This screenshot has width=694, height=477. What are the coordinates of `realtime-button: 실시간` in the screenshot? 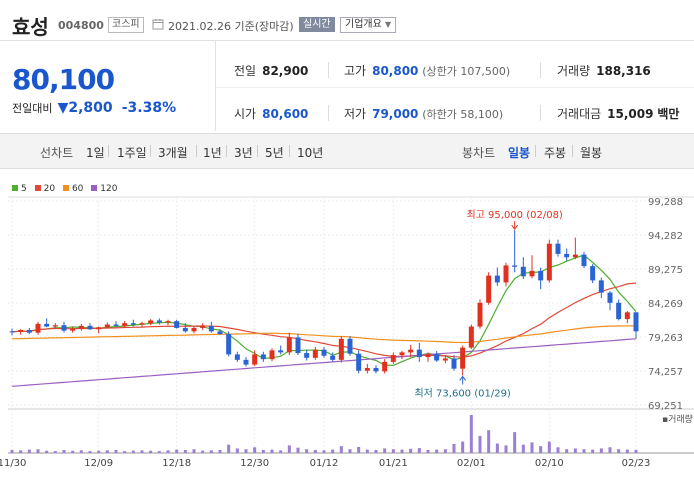 It's located at (317, 24).